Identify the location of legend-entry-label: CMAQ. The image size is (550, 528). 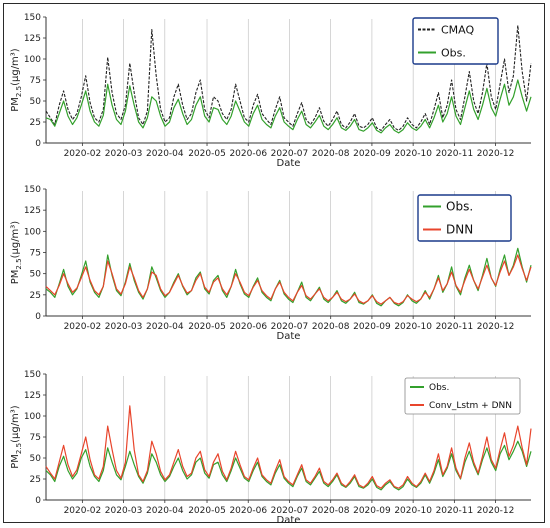
(458, 29).